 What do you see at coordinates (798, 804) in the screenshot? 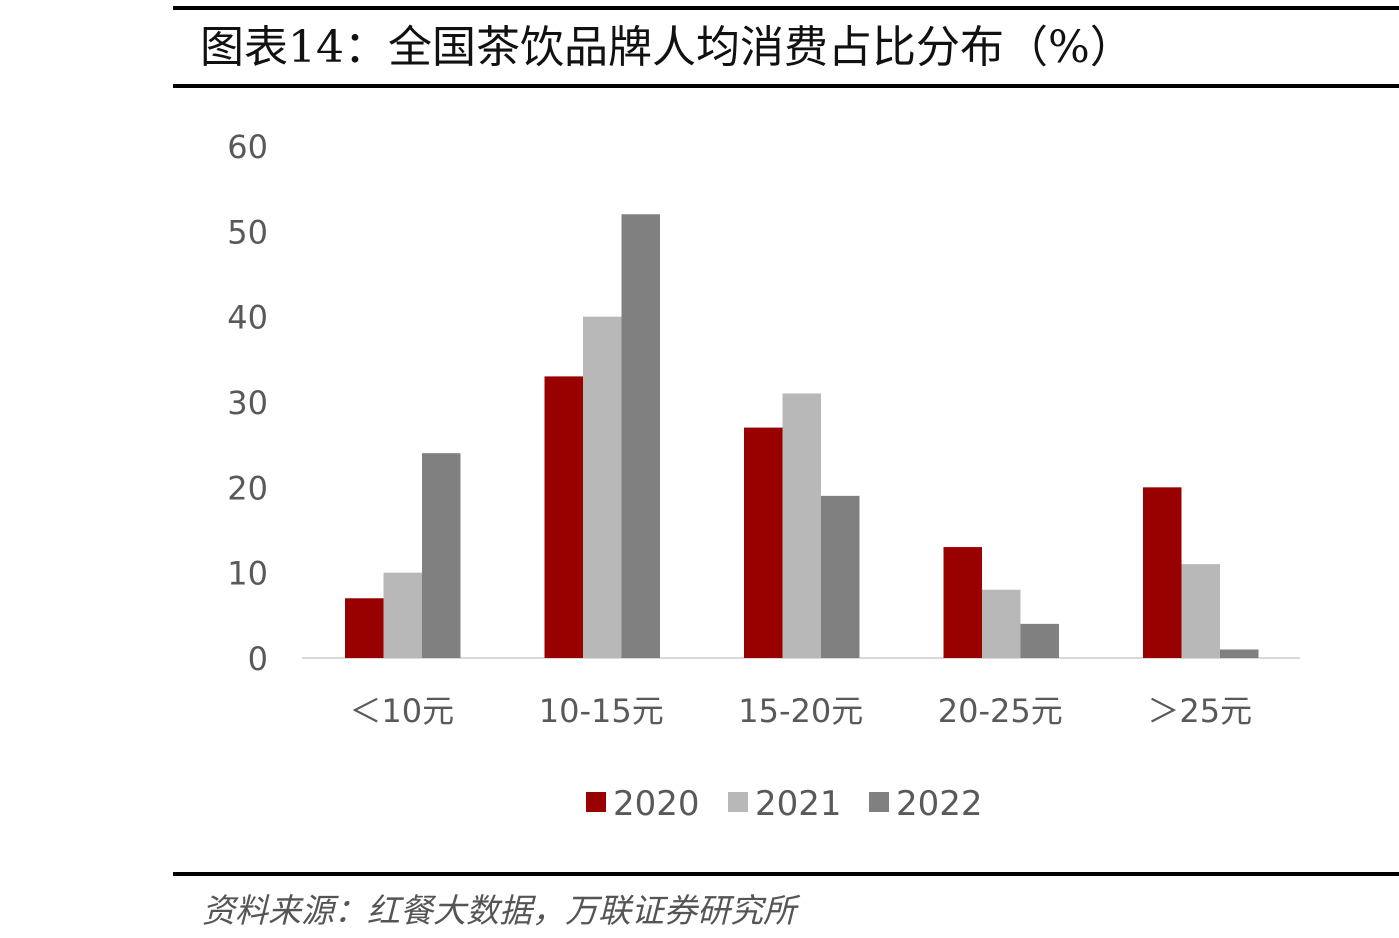
I see `legend-label: 2021` at bounding box center [798, 804].